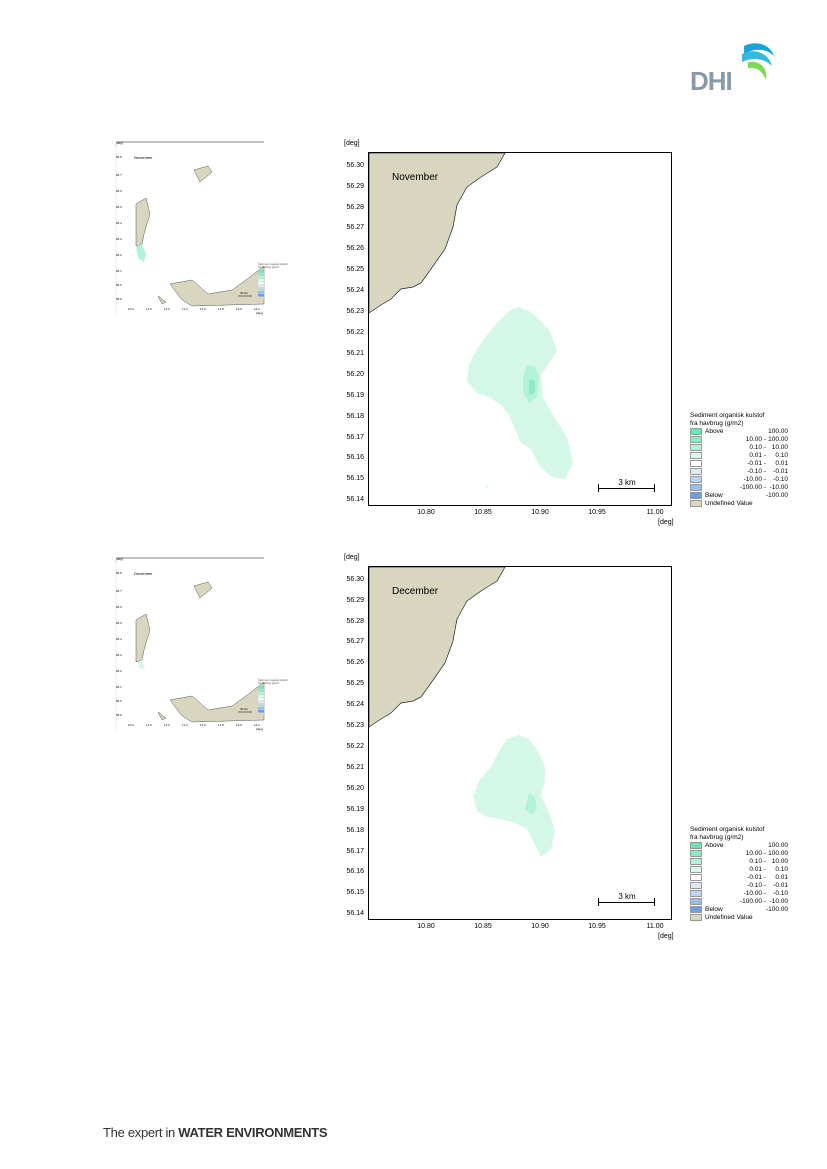  Describe the element at coordinates (781, 869) in the screenshot. I see `legend-range-to: 0.10` at that location.